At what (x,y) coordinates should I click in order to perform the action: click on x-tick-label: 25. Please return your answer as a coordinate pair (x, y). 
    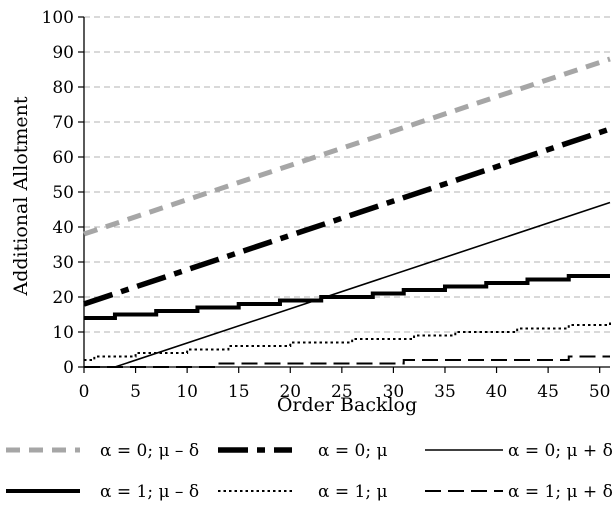
    Looking at the image, I should click on (342, 392).